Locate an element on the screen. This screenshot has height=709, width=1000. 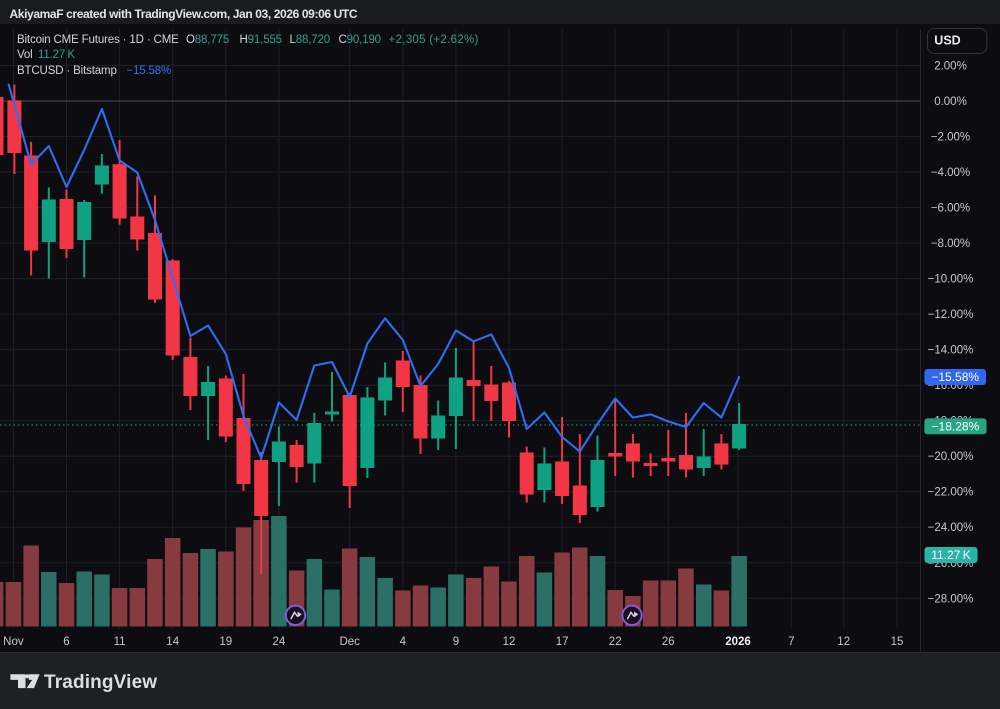
svg-text: Nov is located at coordinates (13, 642).